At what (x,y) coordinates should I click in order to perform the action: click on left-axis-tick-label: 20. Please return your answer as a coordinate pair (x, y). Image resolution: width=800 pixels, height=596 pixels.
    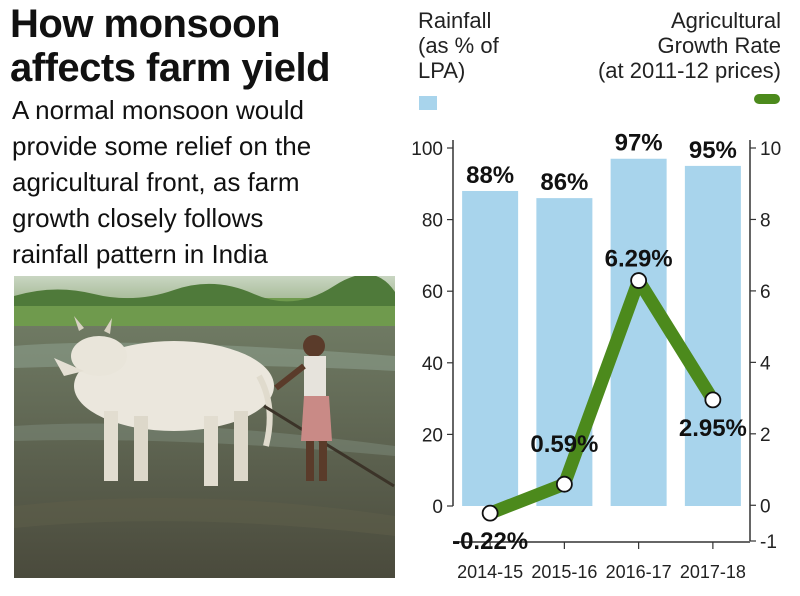
    Looking at the image, I should click on (432, 435).